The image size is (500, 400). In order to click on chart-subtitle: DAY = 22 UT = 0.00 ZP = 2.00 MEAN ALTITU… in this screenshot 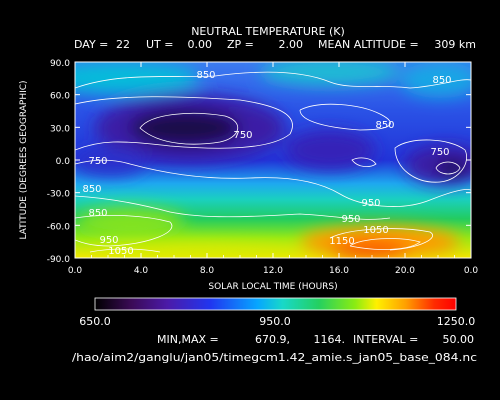, I will do `click(275, 44)`.